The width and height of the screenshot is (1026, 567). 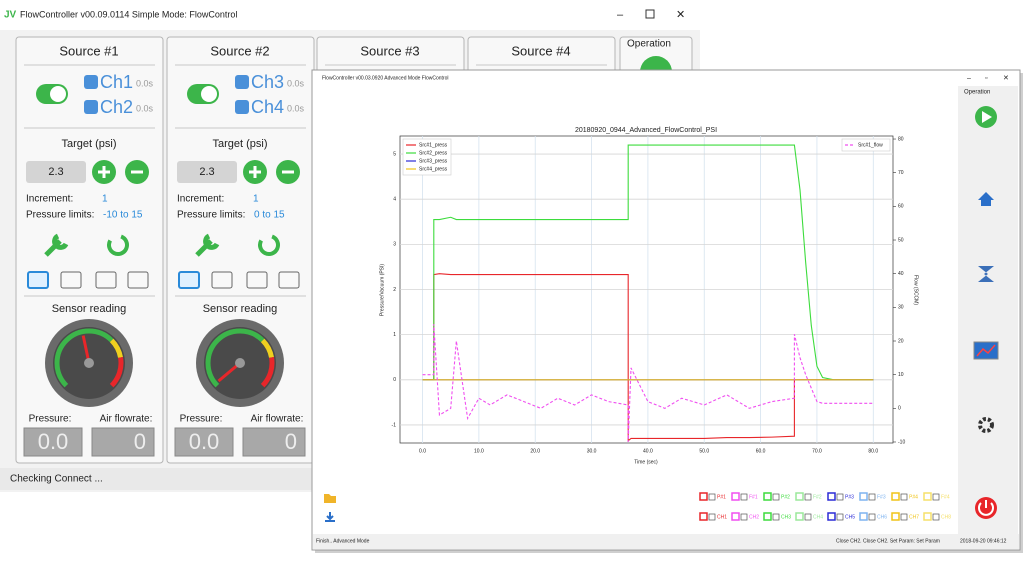 I want to click on source-header: Source #4, so click(x=540, y=50).